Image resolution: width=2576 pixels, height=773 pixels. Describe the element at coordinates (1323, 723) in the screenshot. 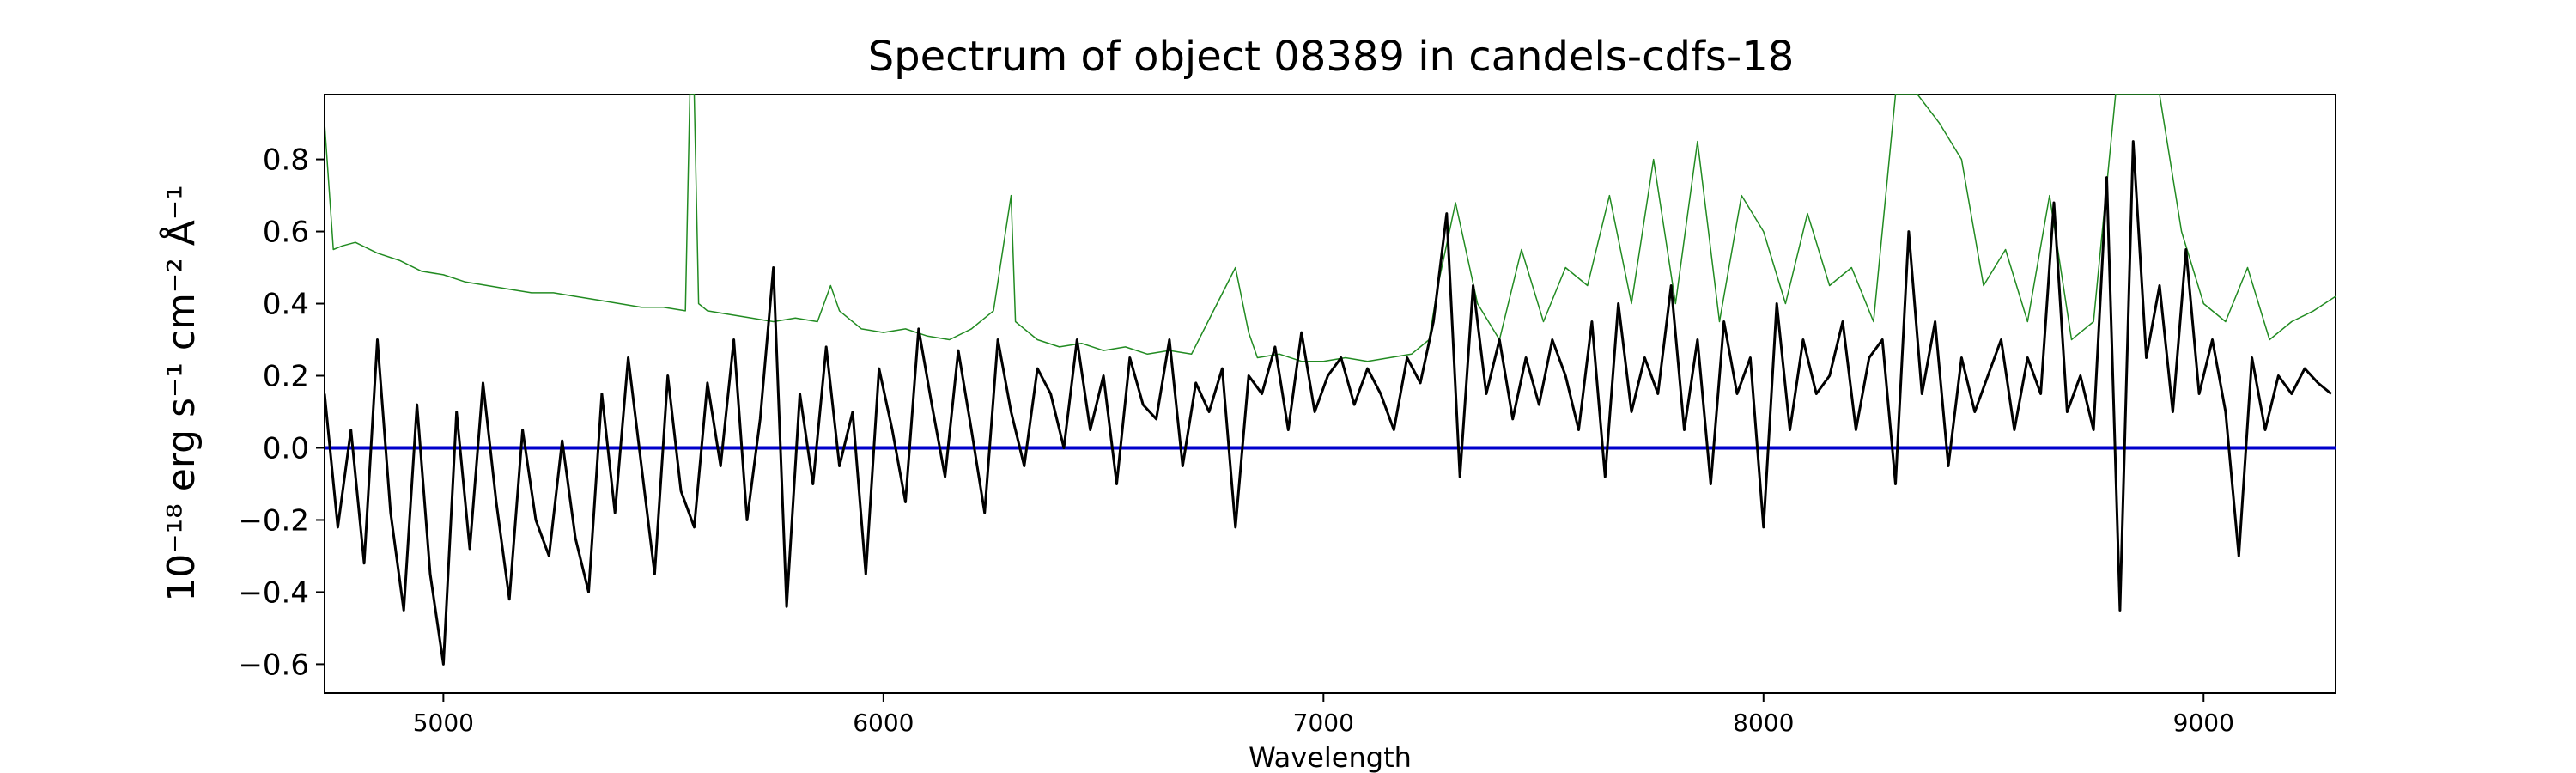

I see `x-tick-label: 7000` at that location.